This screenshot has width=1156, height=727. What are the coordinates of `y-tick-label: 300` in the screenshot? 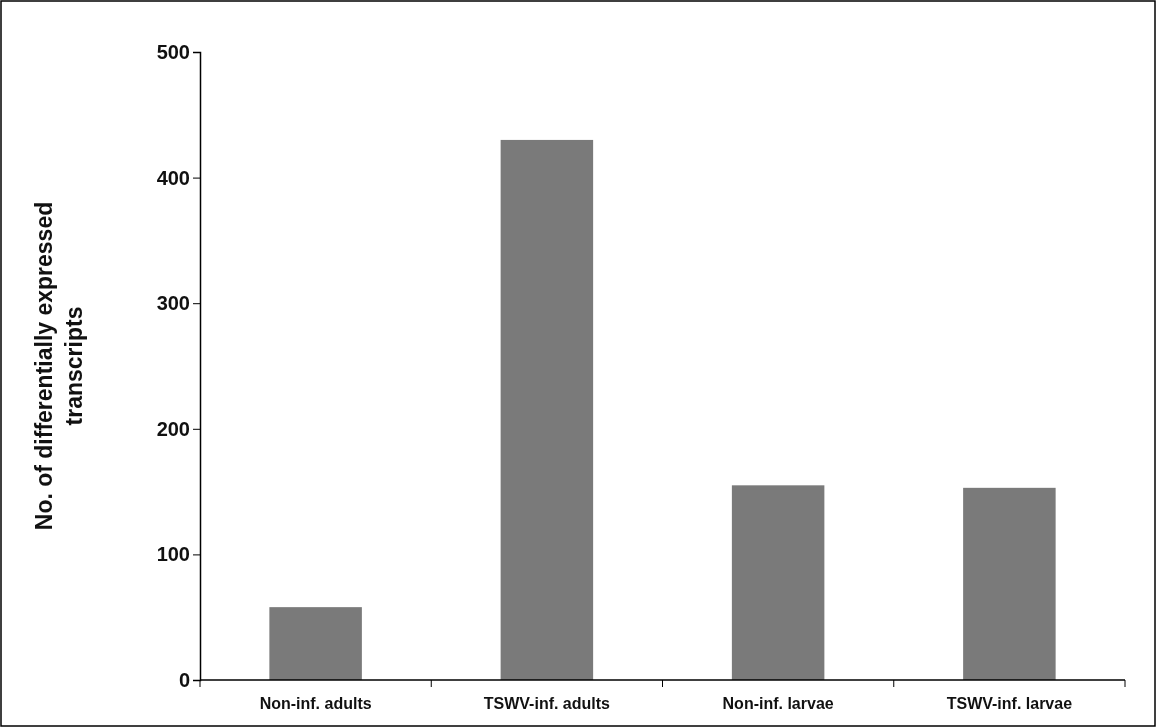 It's located at (173, 303).